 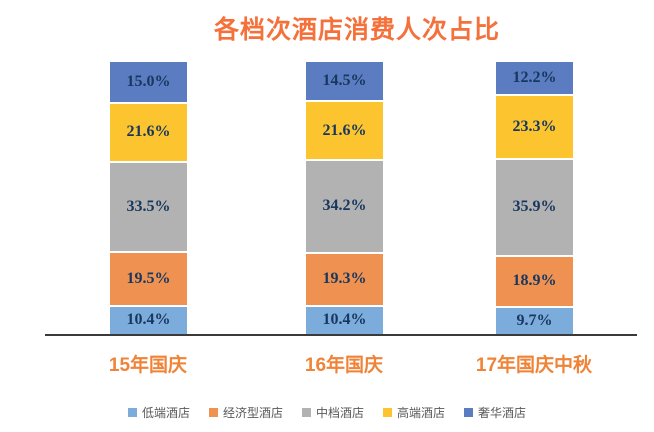 I want to click on legend: 低端酒店 经济型酒店 中档酒店 高端酒店 奢华酒店, so click(x=327, y=412).